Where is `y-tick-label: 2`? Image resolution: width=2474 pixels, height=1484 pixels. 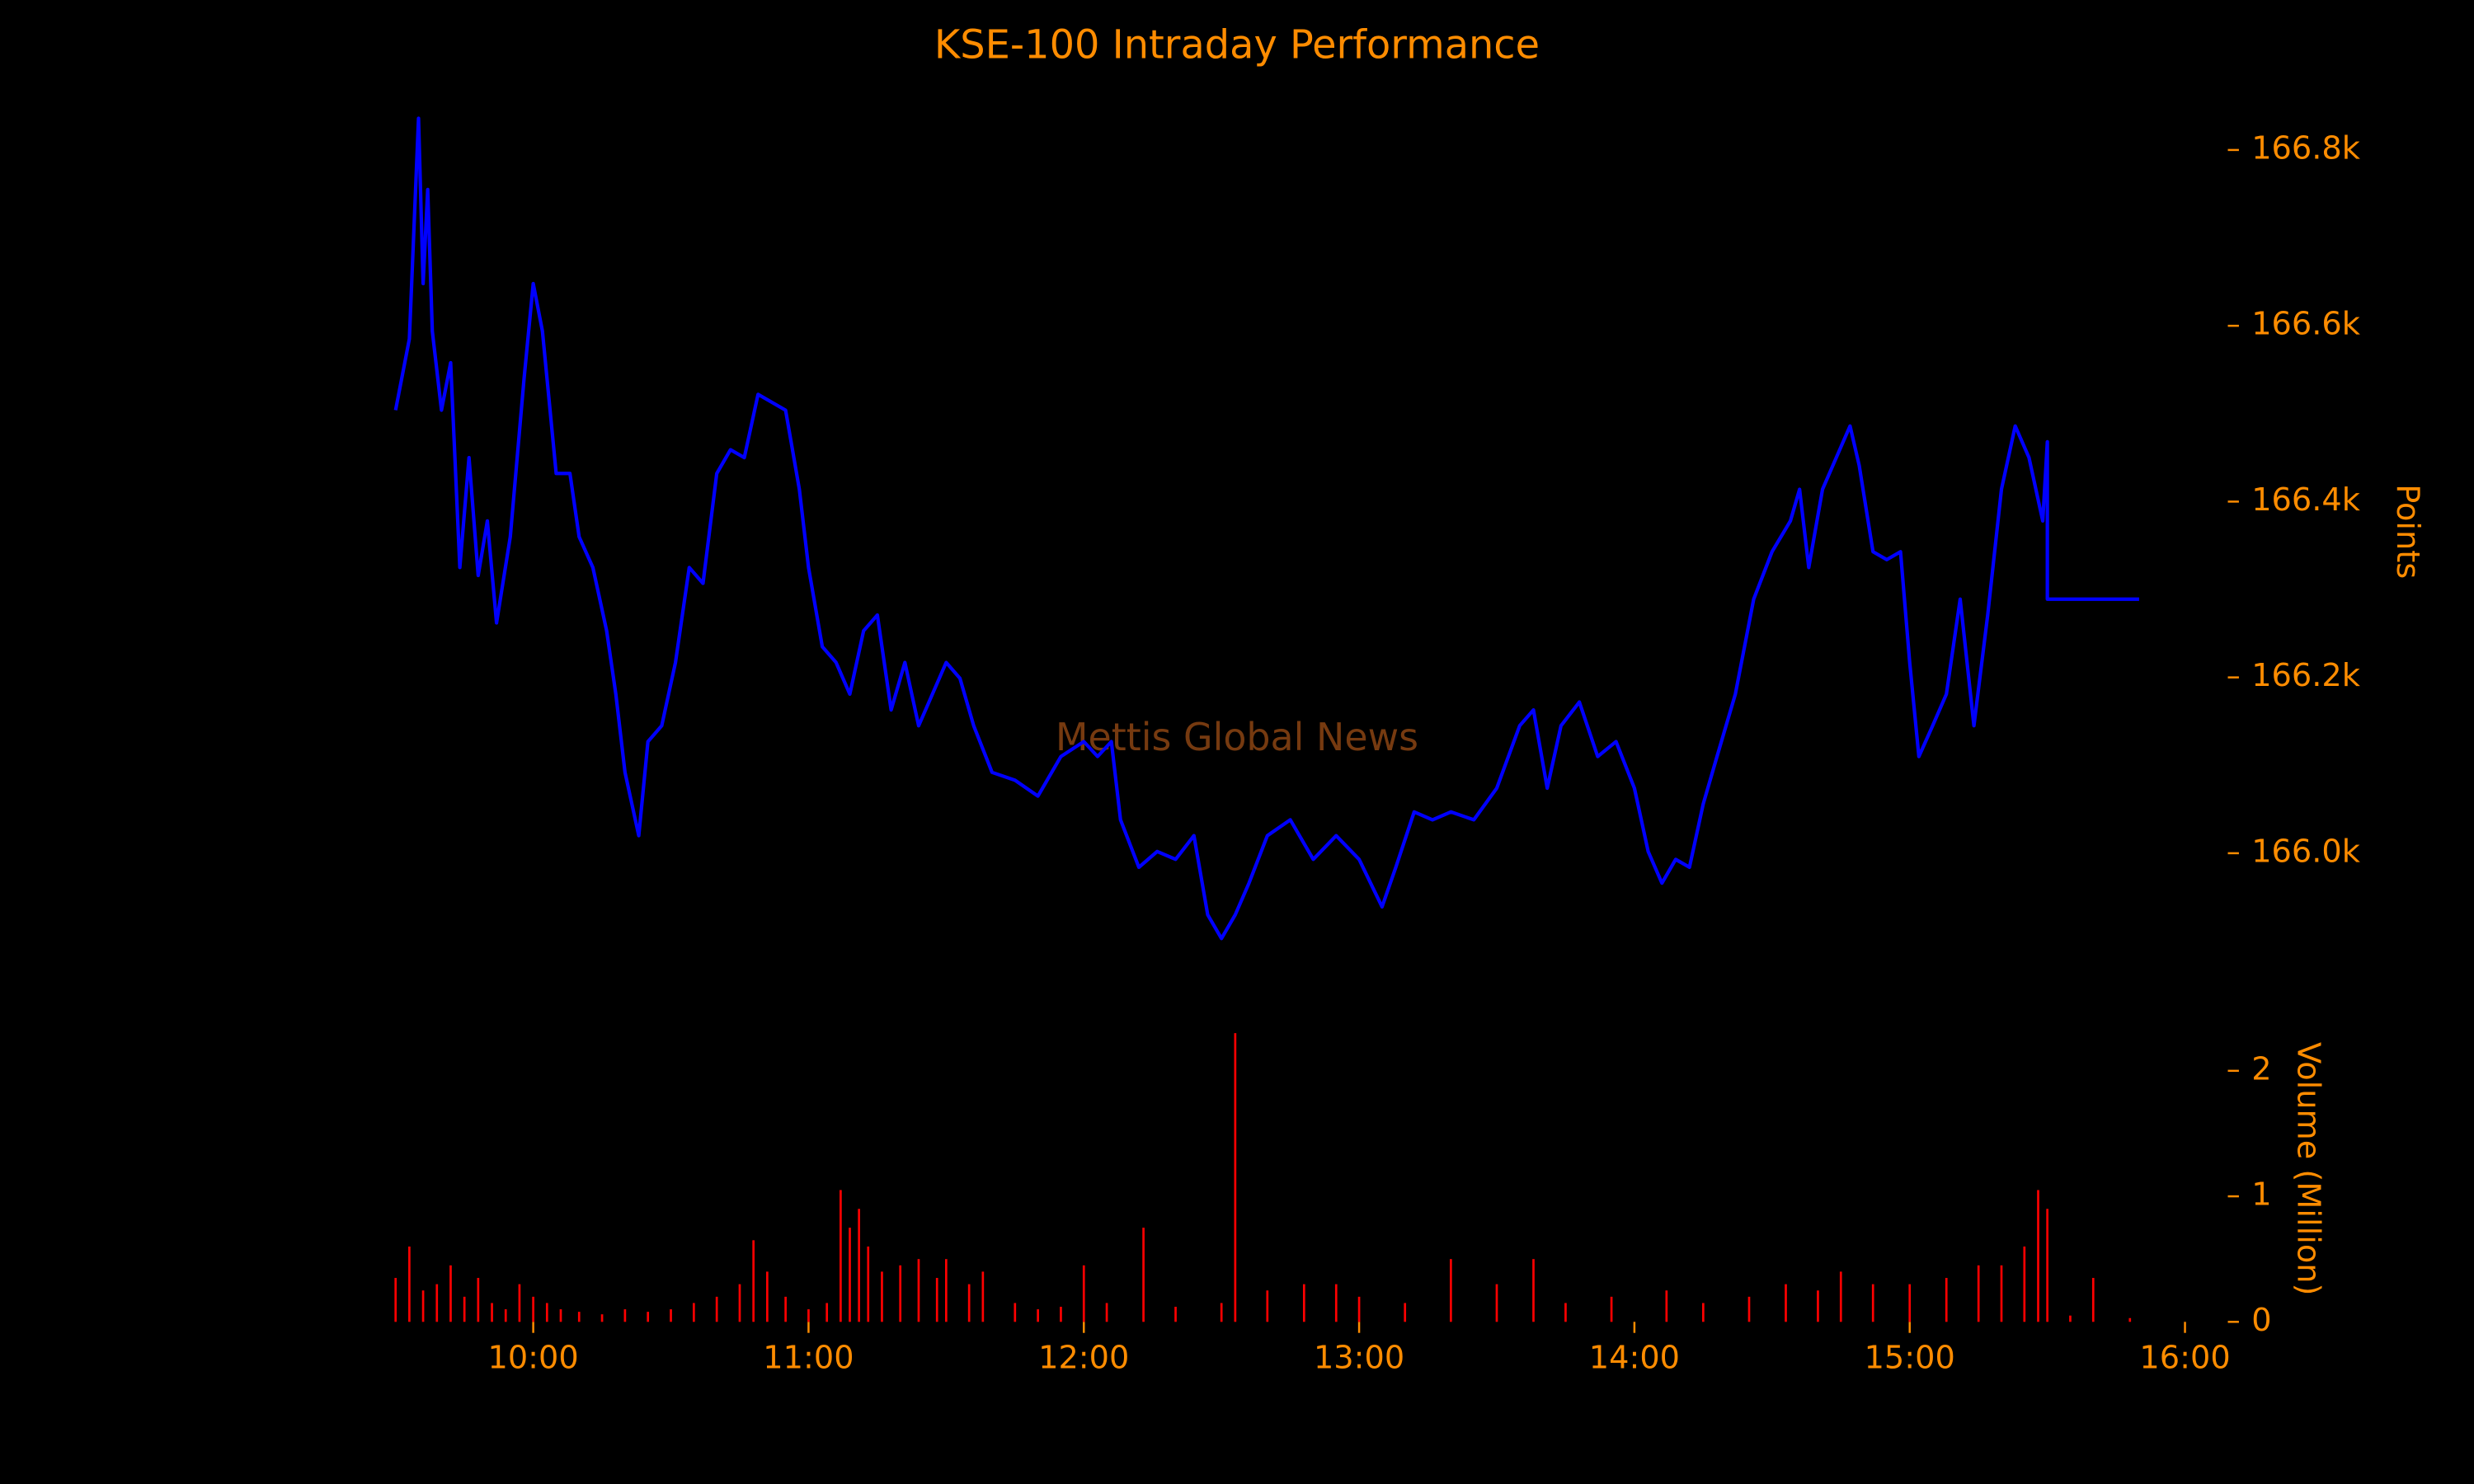
y-tick-label: 2 is located at coordinates (2261, 1068).